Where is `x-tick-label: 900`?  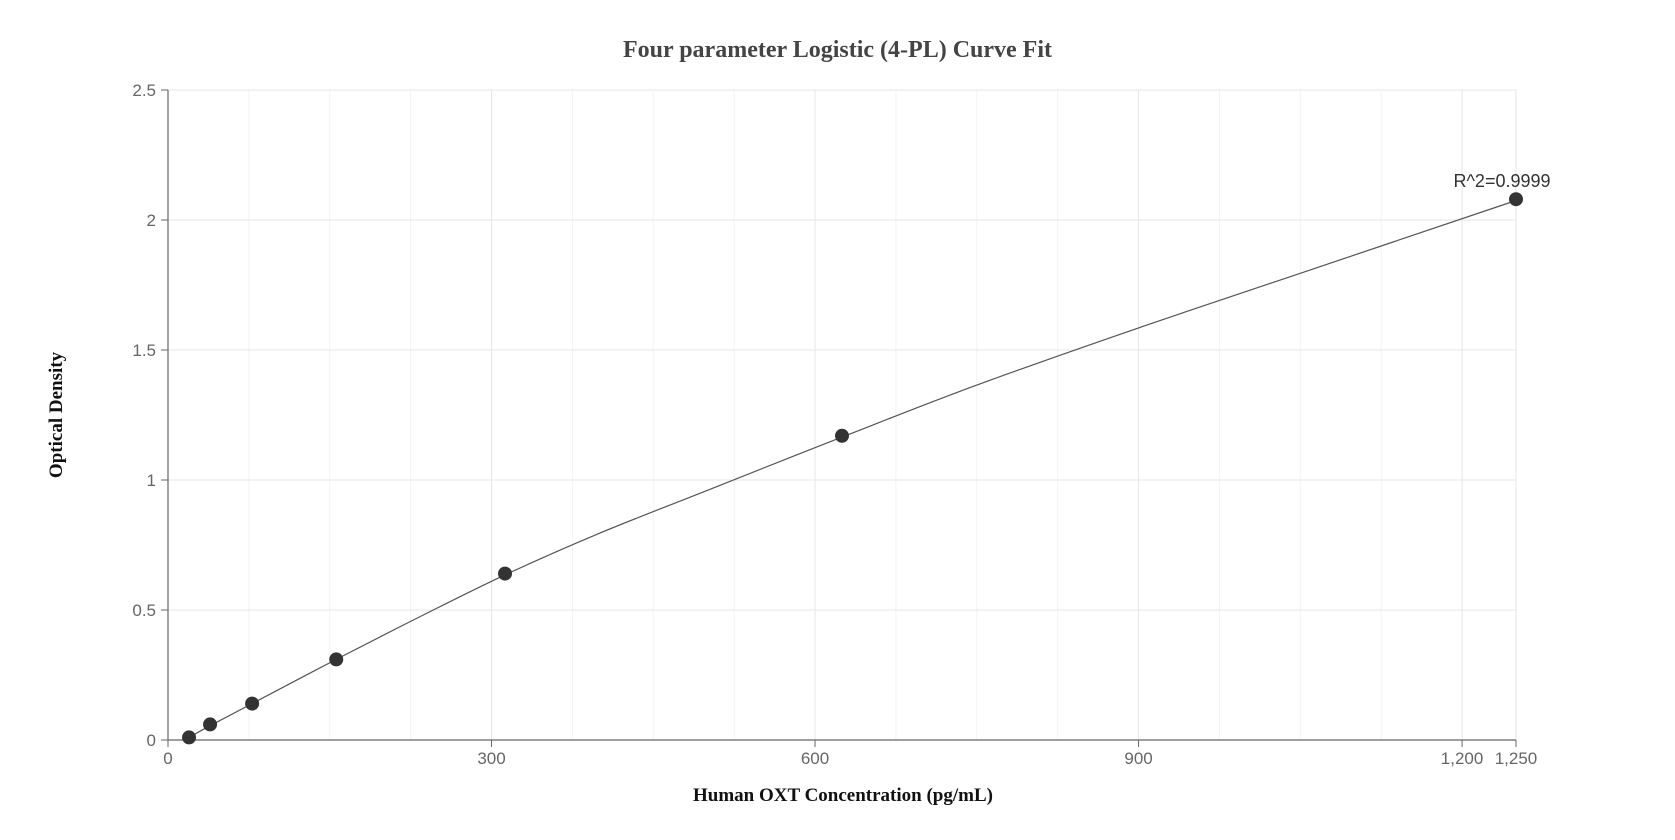 x-tick-label: 900 is located at coordinates (1138, 758).